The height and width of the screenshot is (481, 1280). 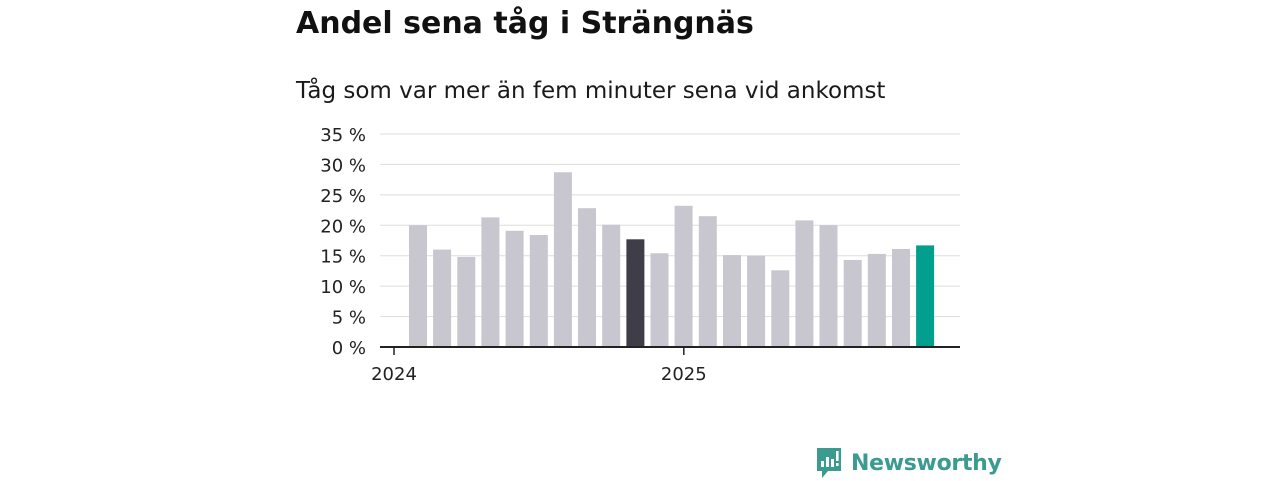 What do you see at coordinates (672, 259) in the screenshot?
I see `bars` at bounding box center [672, 259].